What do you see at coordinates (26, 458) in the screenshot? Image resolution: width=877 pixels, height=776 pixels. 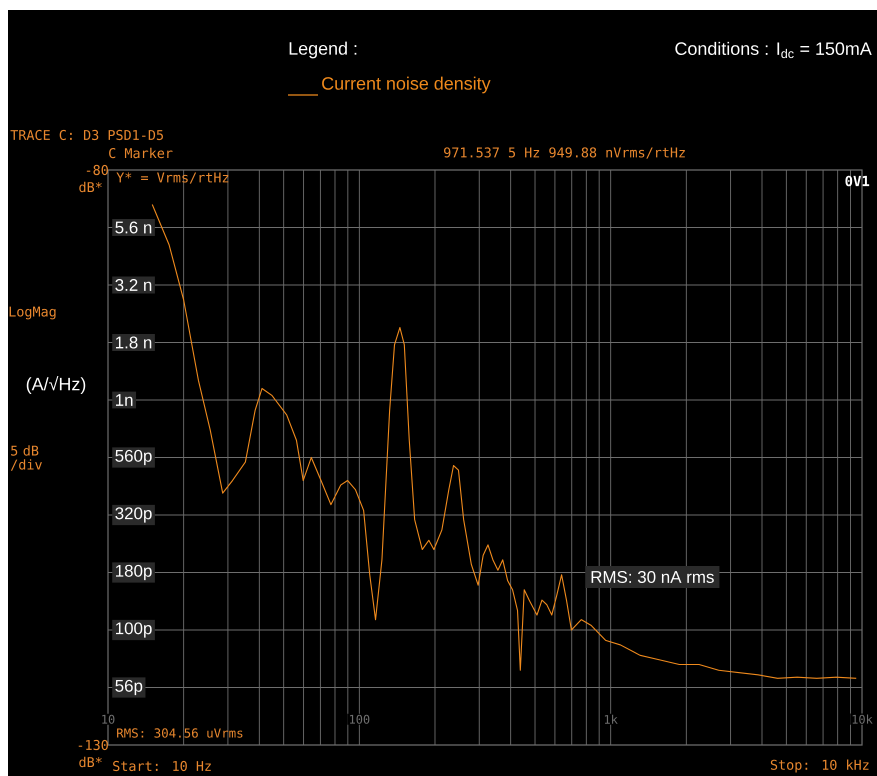 I see `text: 5 dB /div` at bounding box center [26, 458].